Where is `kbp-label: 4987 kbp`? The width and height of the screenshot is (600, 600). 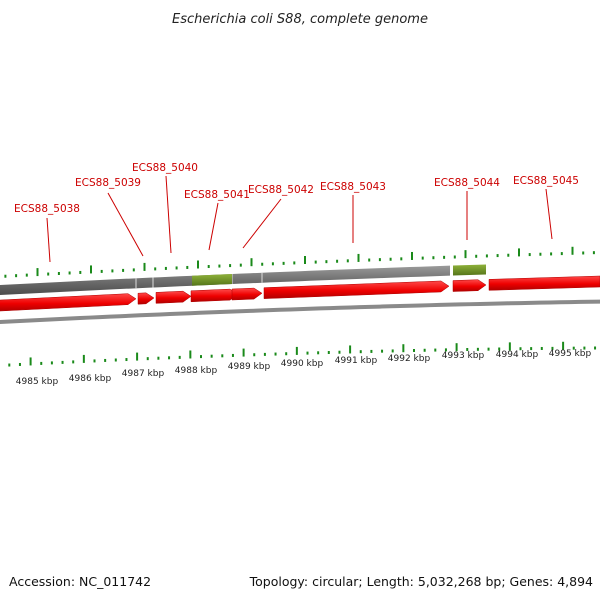 kbp-label: 4987 kbp is located at coordinates (143, 374).